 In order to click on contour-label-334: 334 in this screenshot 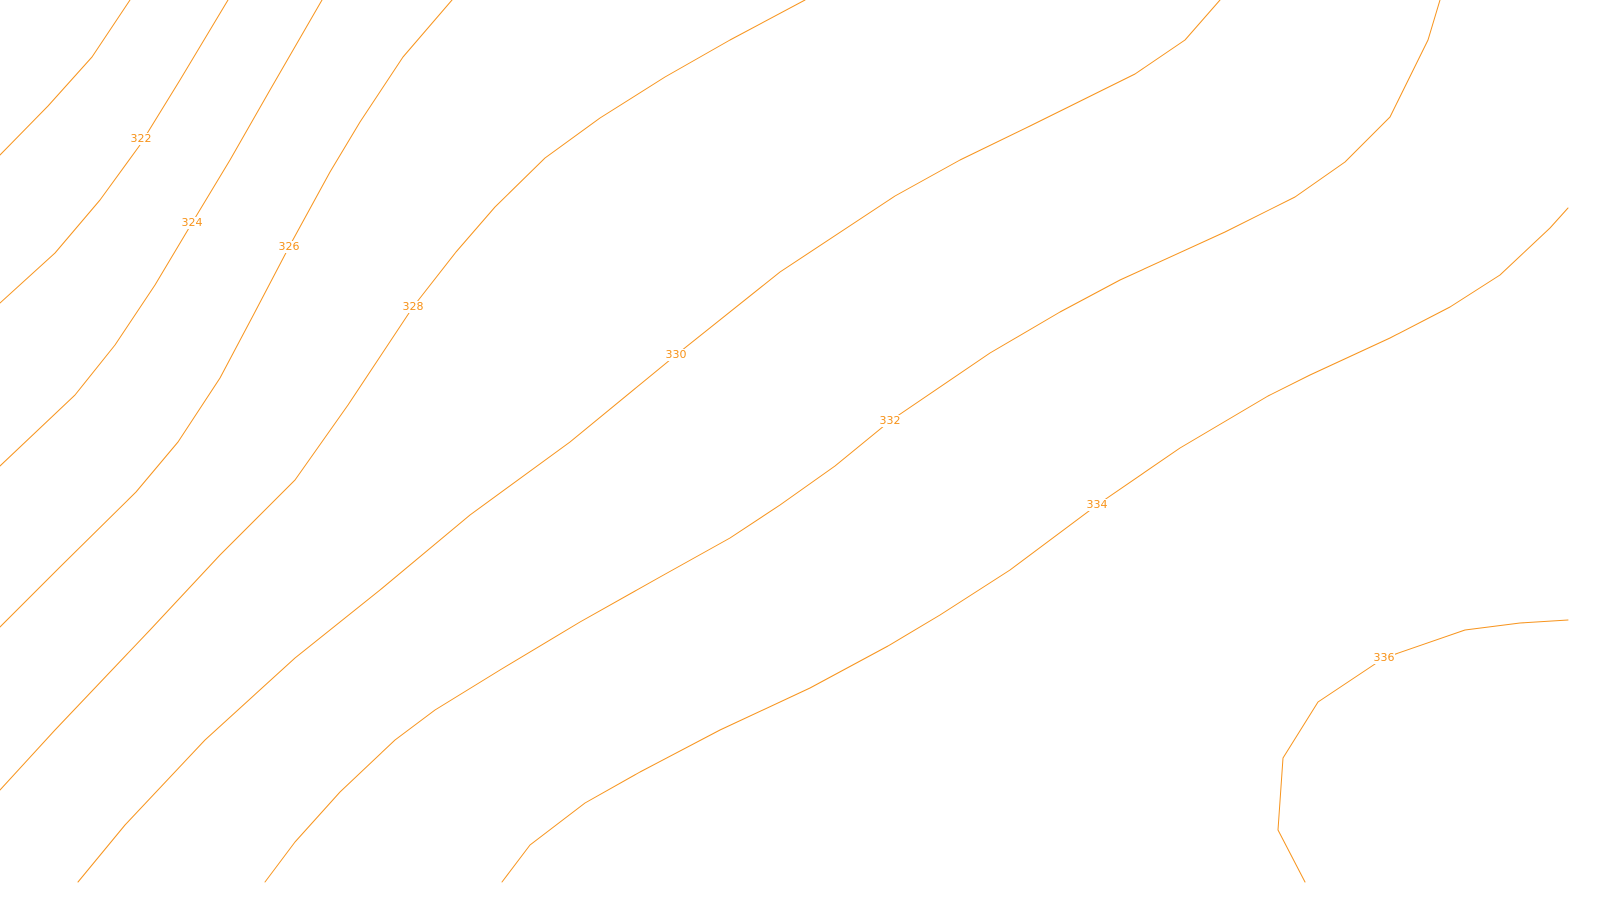, I will do `click(1097, 504)`.